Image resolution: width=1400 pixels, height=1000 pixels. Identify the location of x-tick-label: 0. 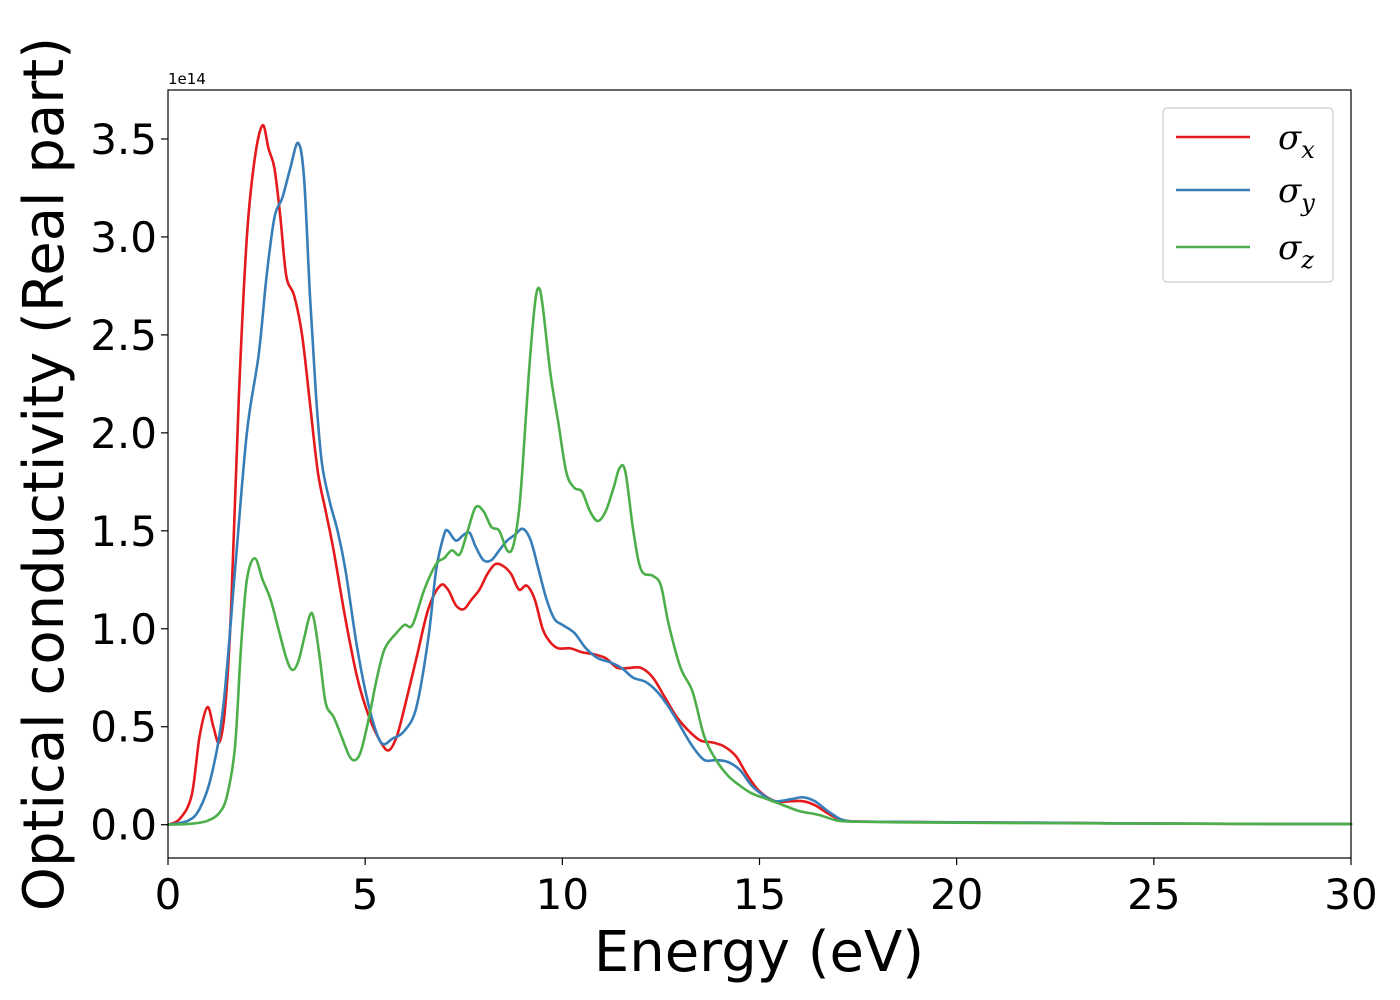
(168, 894).